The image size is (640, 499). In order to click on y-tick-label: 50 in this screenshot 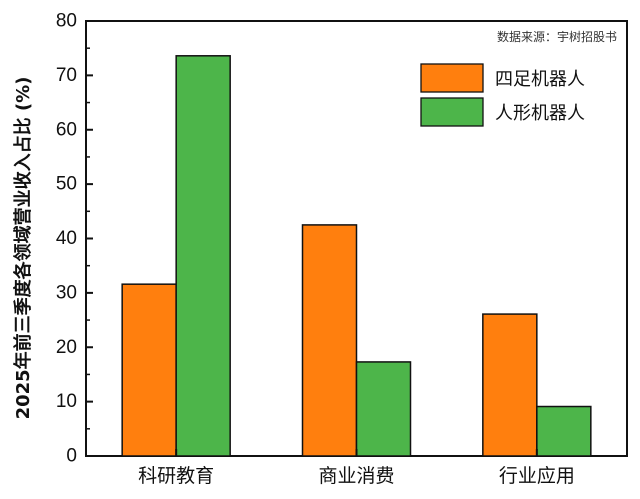, I will do `click(66, 184)`.